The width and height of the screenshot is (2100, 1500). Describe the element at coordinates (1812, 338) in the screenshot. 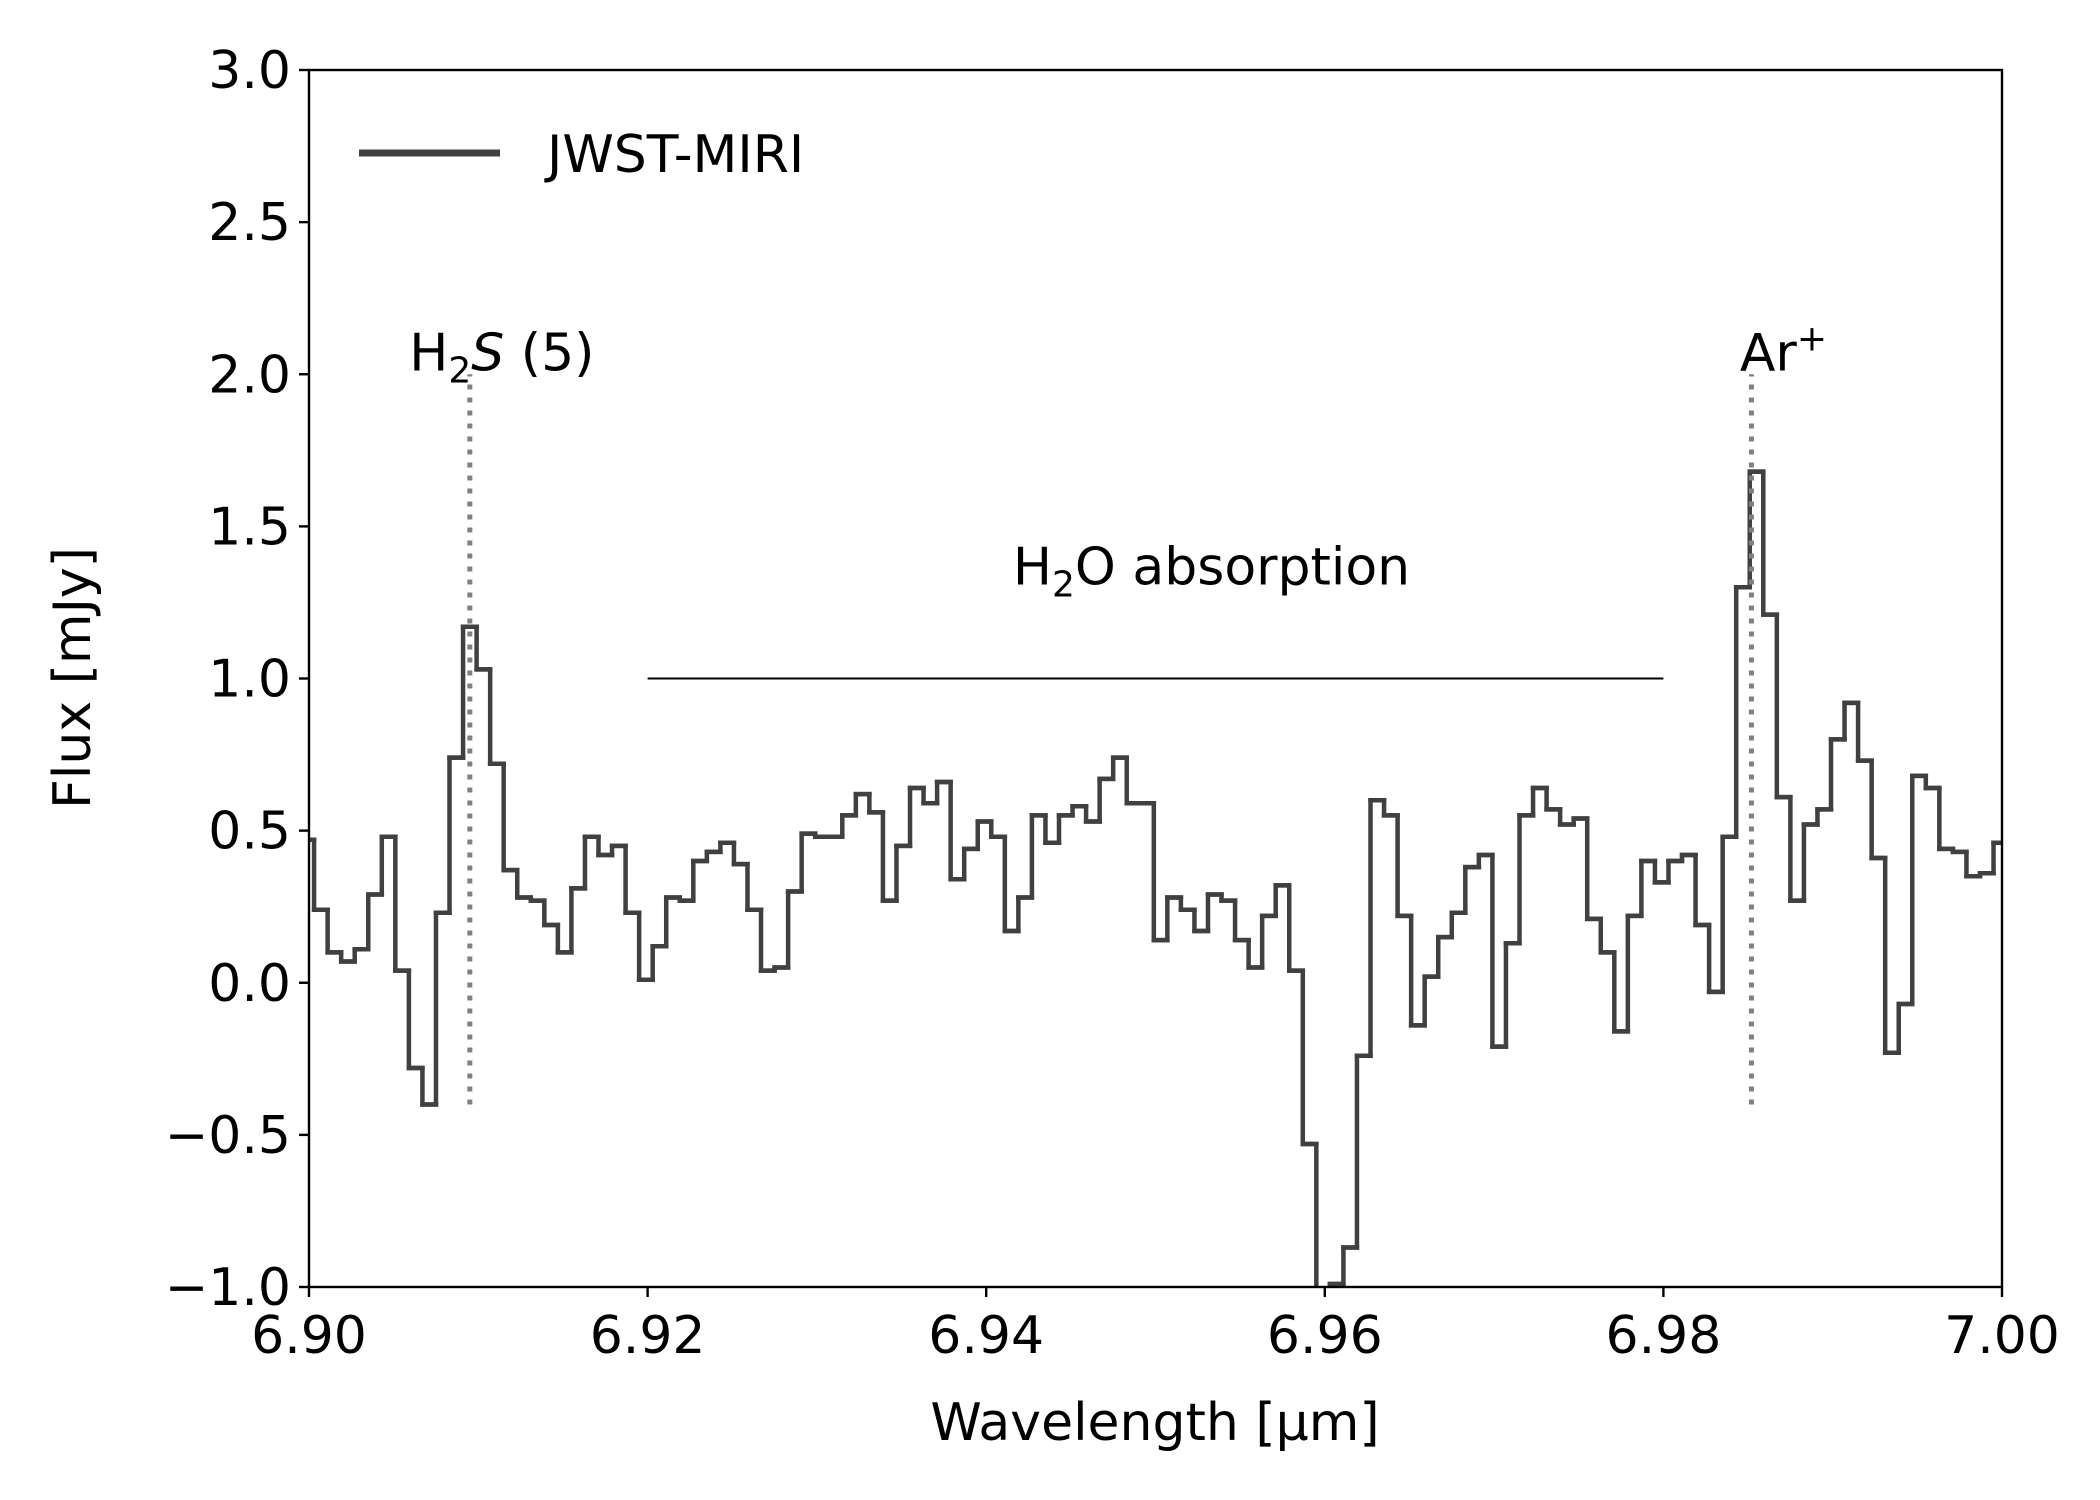

I see `annotation-text-part: +` at that location.